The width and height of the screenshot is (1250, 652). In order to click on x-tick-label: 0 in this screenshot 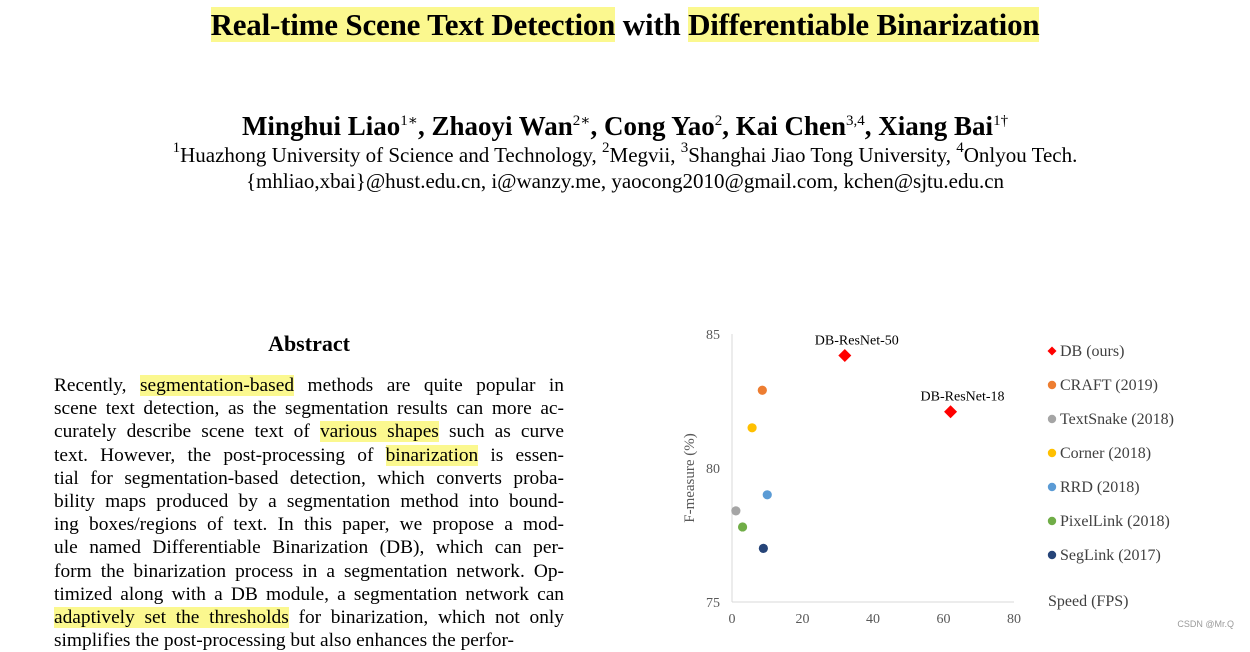, I will do `click(732, 619)`.